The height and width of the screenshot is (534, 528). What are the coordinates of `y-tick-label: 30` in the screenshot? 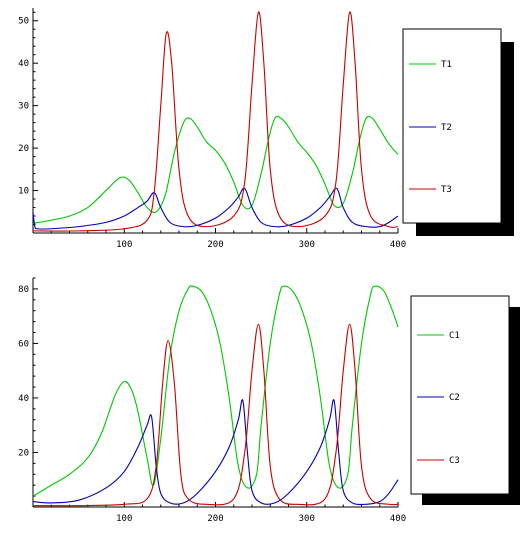 It's located at (23, 107).